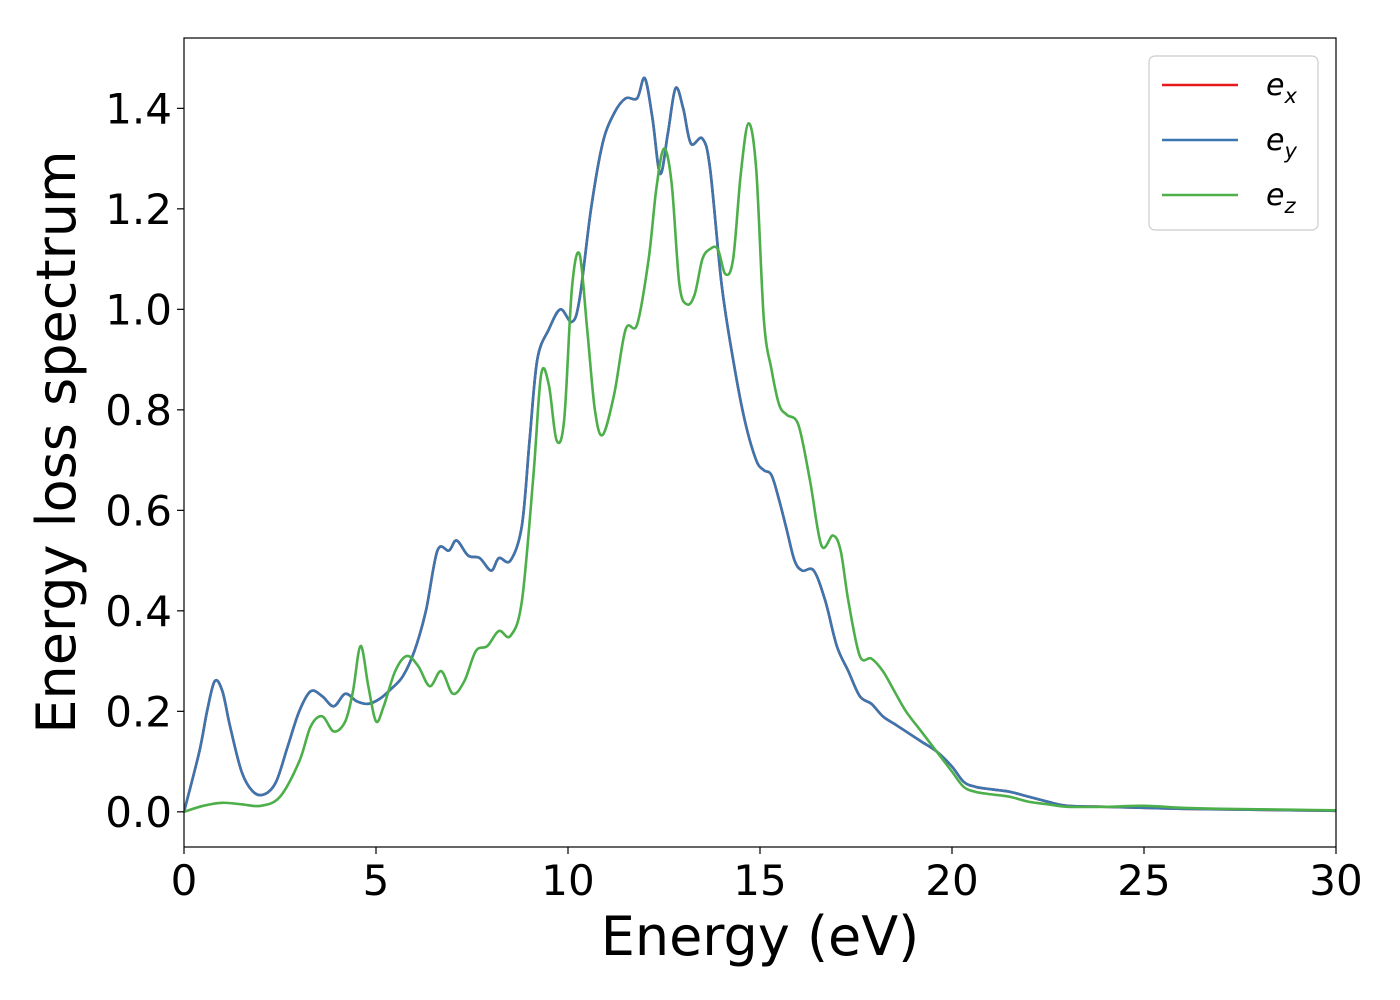 The width and height of the screenshot is (1400, 1000). What do you see at coordinates (138, 410) in the screenshot?
I see `y-tick-label: 0.8` at bounding box center [138, 410].